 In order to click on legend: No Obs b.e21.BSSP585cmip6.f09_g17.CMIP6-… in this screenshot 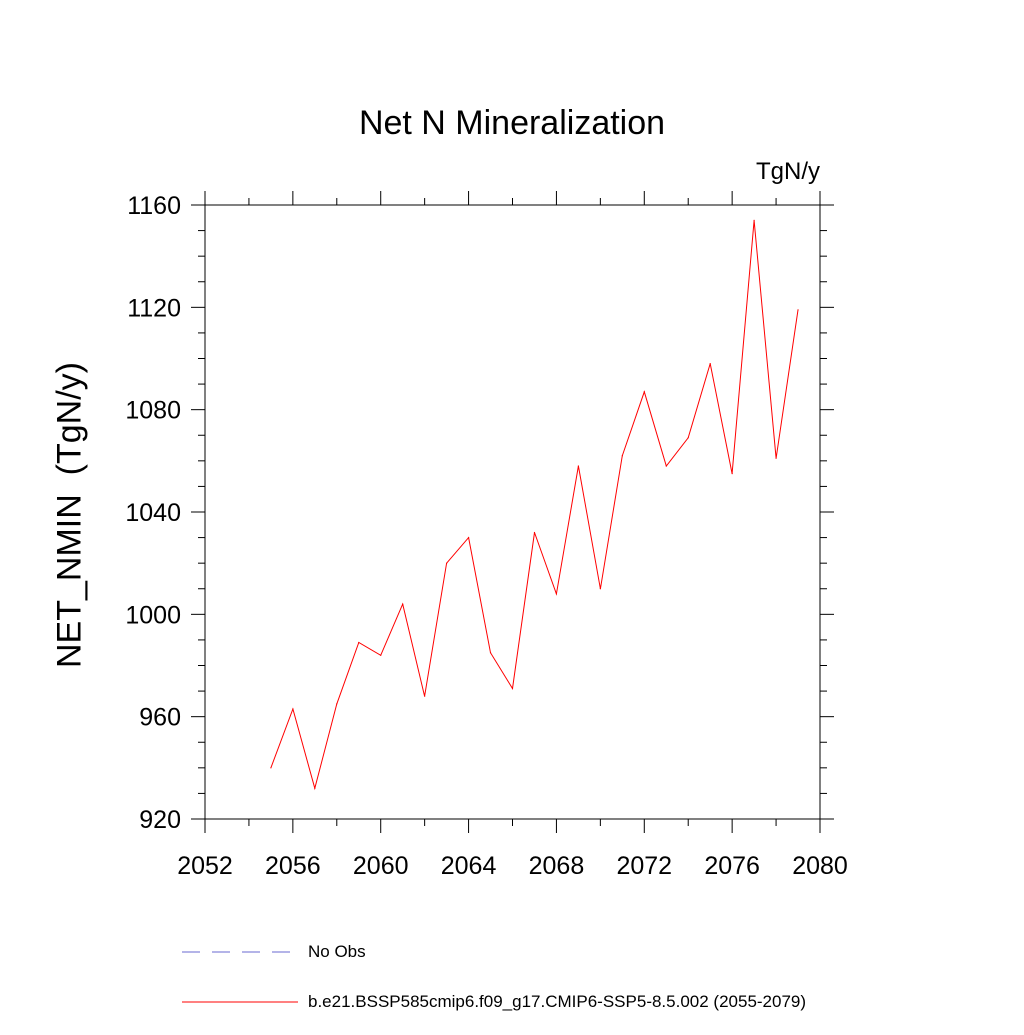, I will do `click(562, 985)`.